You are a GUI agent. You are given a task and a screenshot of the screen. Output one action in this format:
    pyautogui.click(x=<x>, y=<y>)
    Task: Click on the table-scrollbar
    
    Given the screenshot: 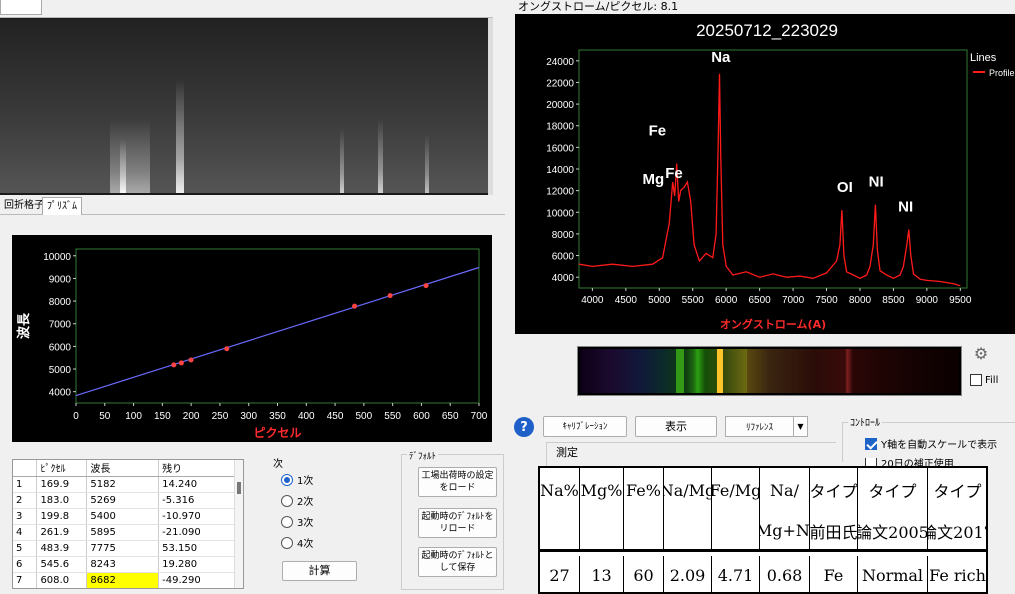 What is the action you would take?
    pyautogui.click(x=238, y=524)
    